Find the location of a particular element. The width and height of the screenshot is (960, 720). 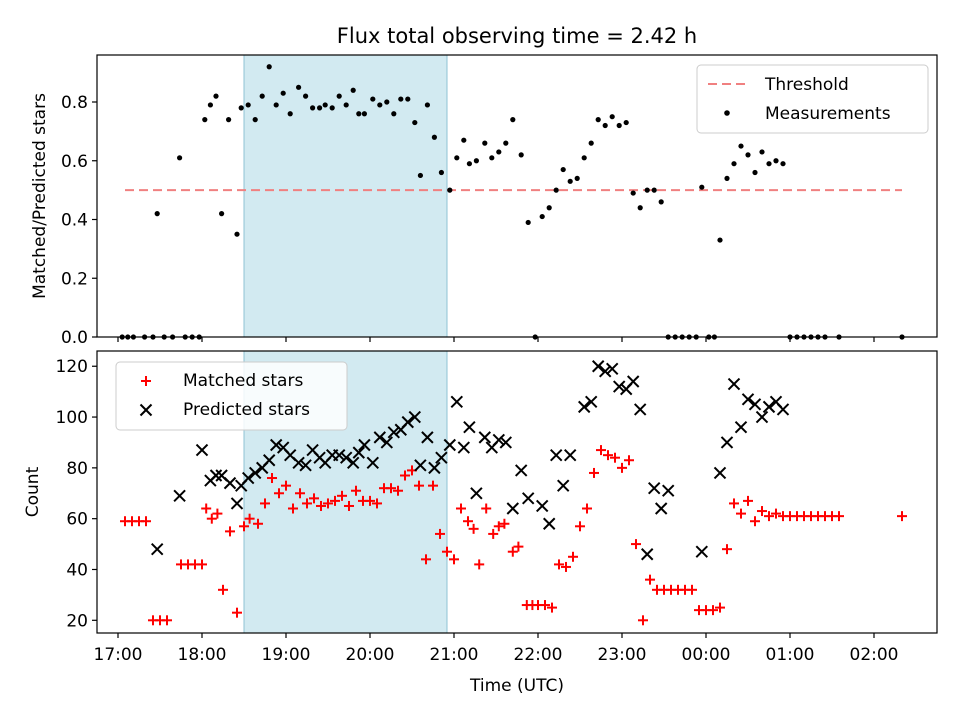

bottom-y-tick-label: 40 is located at coordinates (77, 570).